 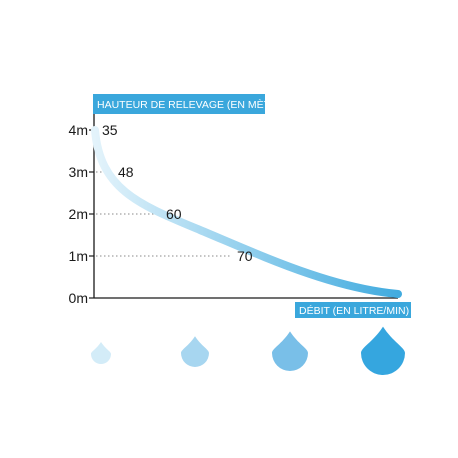 I want to click on x-axis-title: DÉBIT (EN LITRE/MIN), so click(x=354, y=310).